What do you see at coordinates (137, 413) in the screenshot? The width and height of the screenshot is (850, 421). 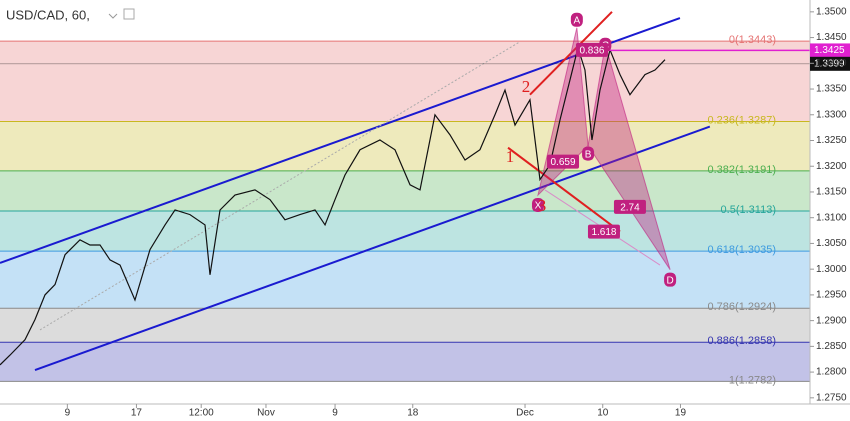 I see `x-tick-label: 17` at bounding box center [137, 413].